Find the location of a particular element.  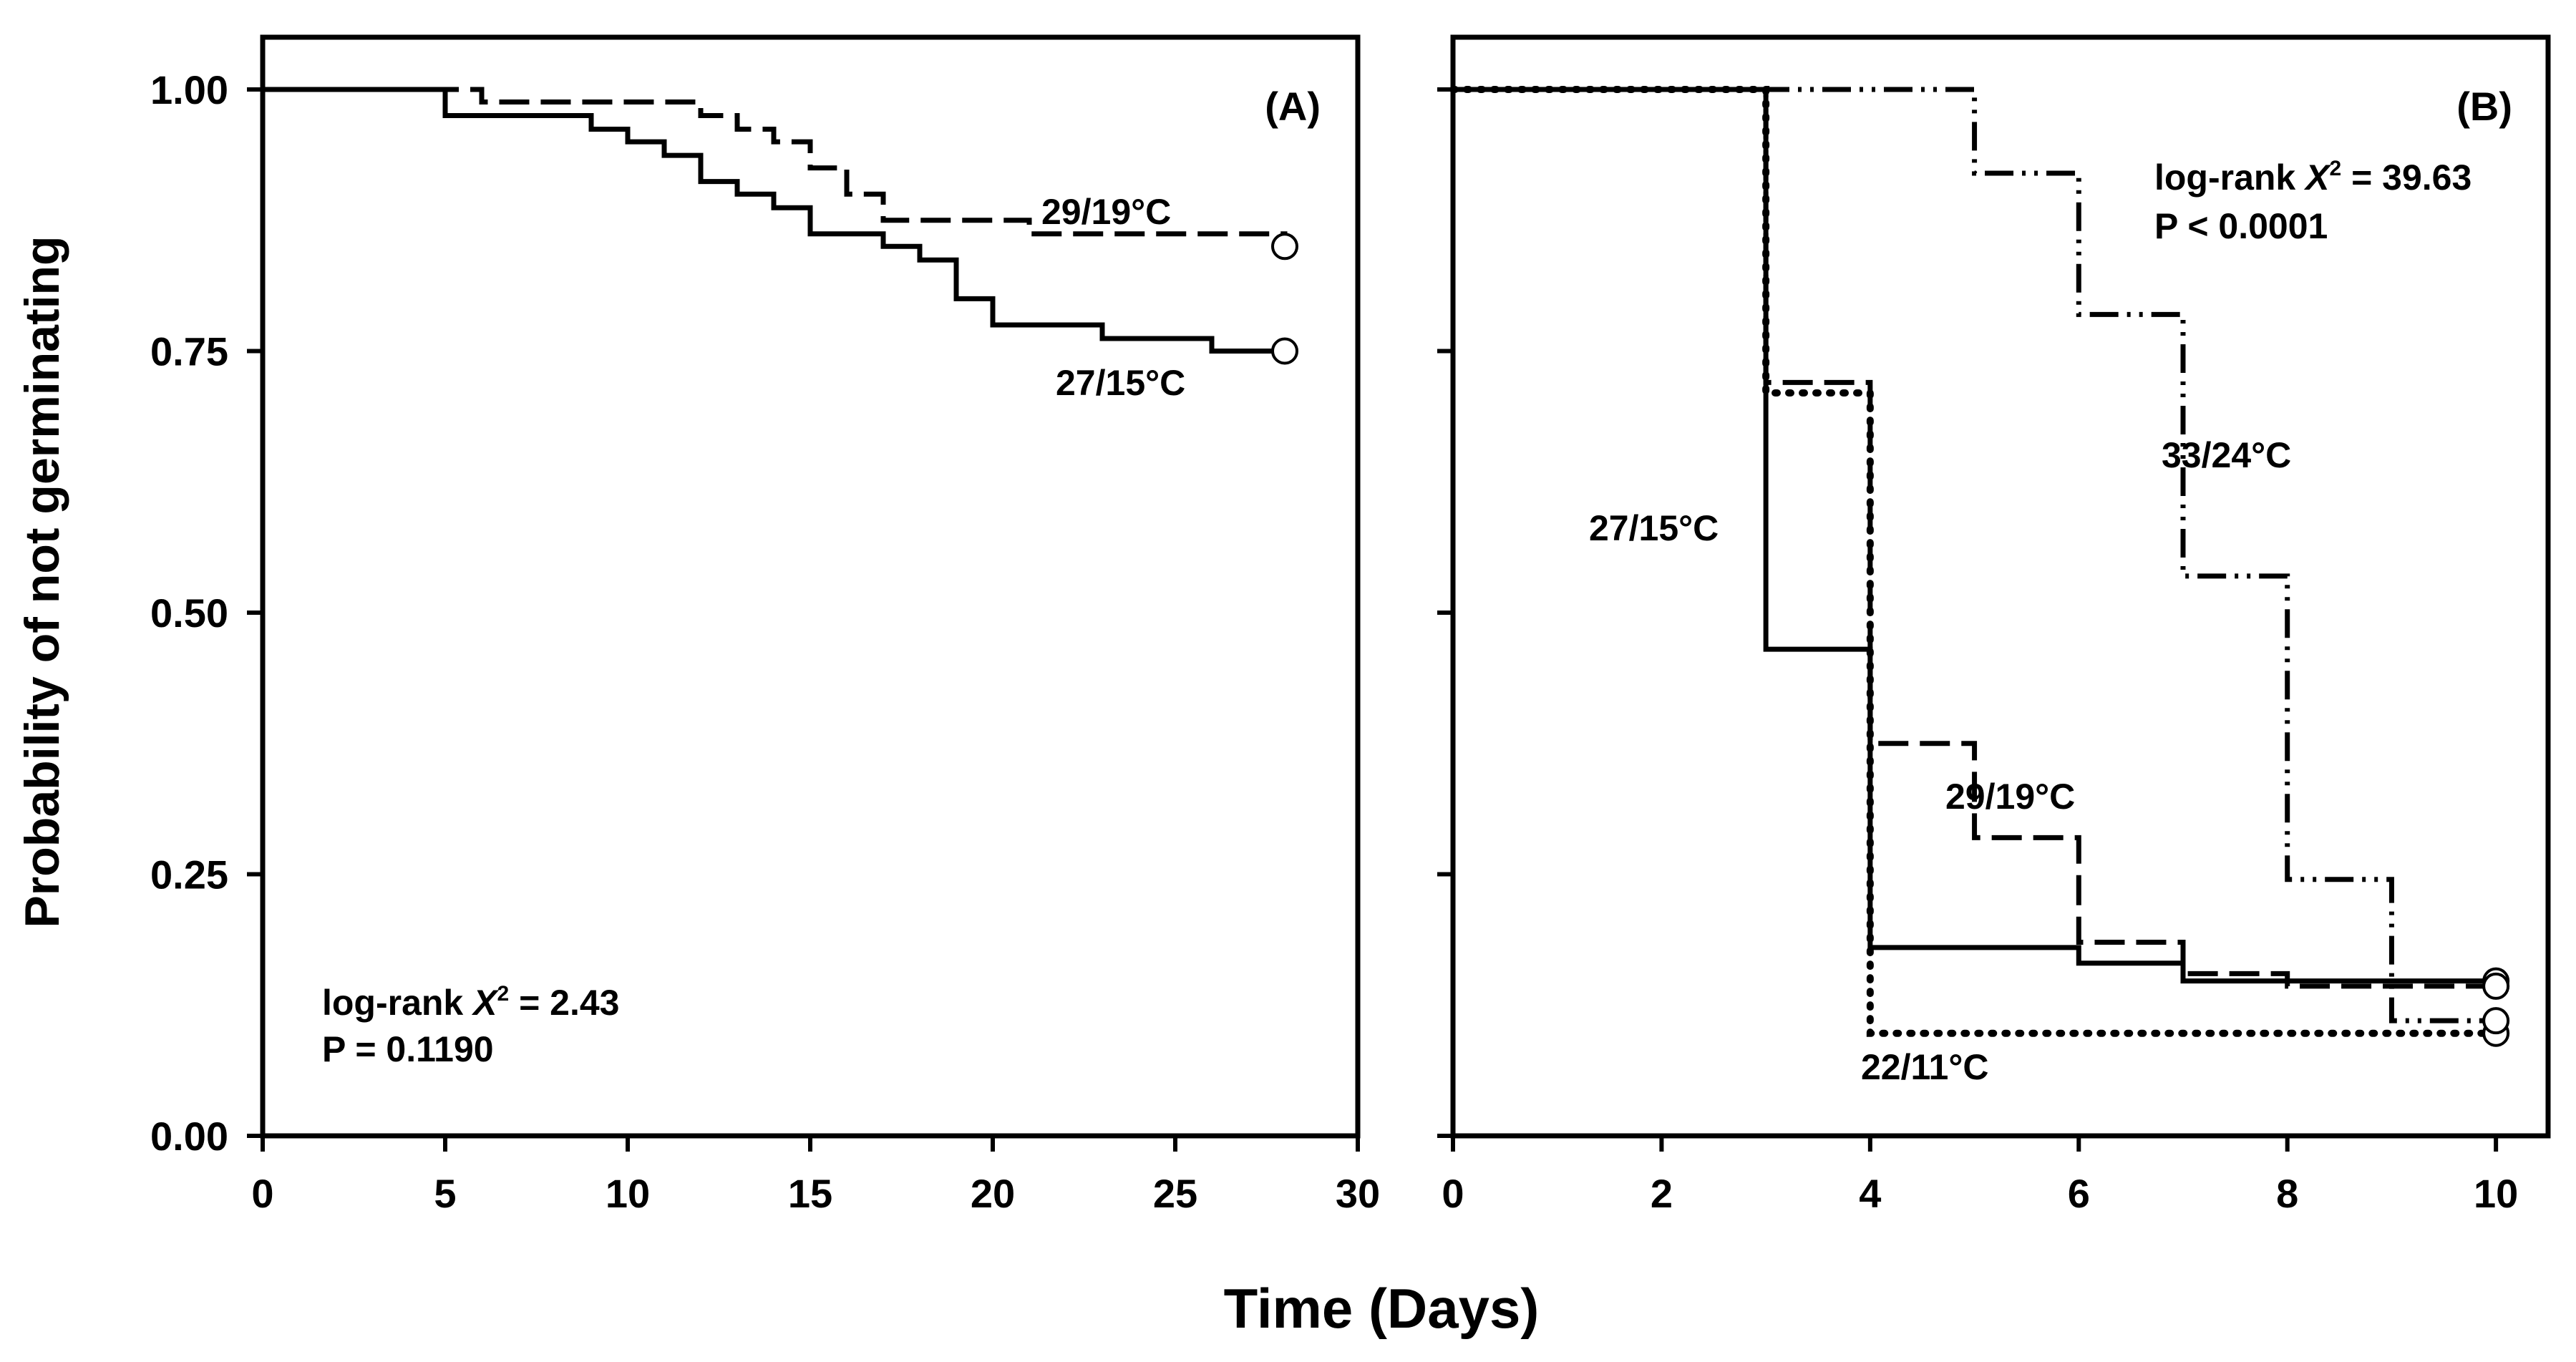

series-line-27-15-solid is located at coordinates (774, 221).